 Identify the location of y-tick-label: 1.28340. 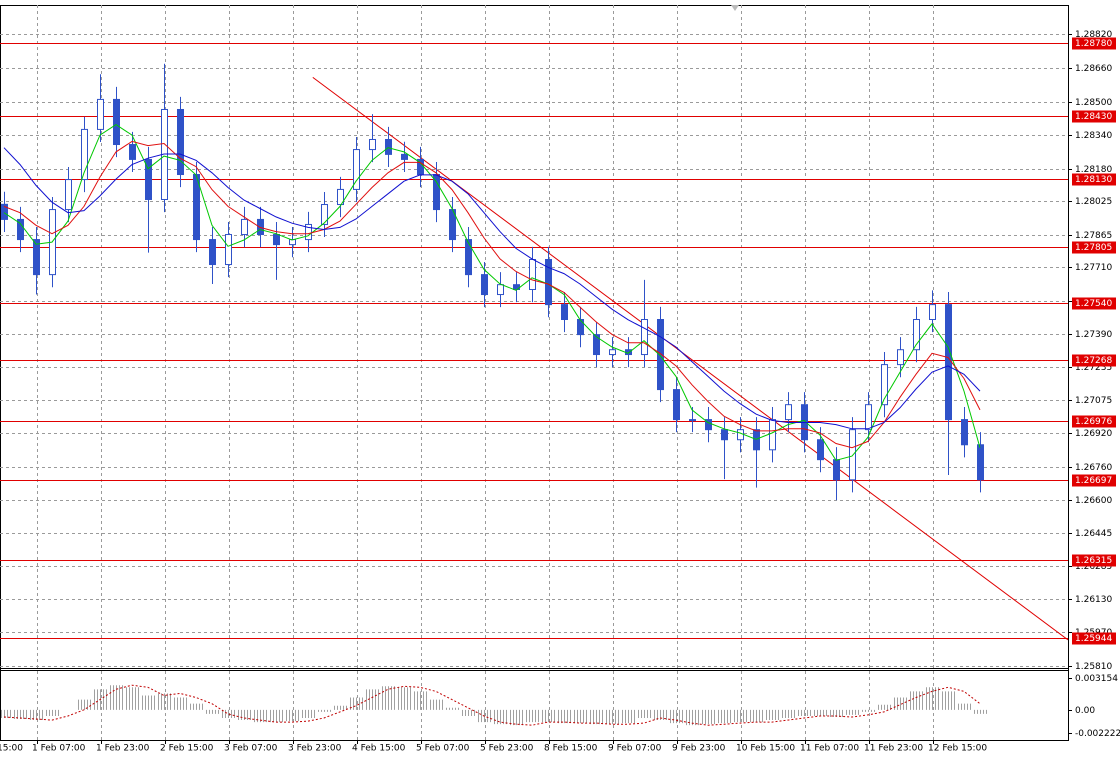
(1093, 136).